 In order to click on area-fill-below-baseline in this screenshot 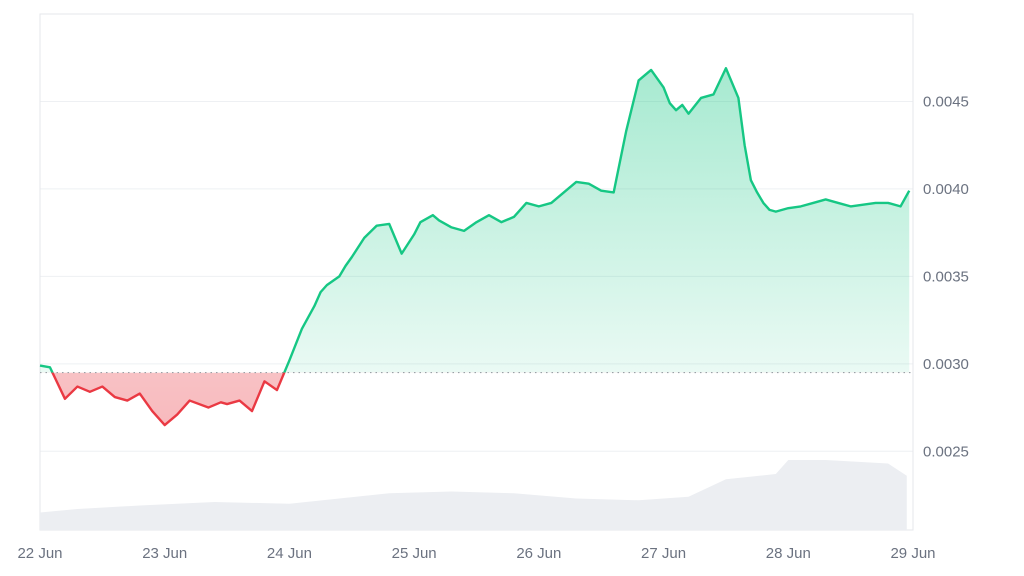, I will do `click(168, 399)`.